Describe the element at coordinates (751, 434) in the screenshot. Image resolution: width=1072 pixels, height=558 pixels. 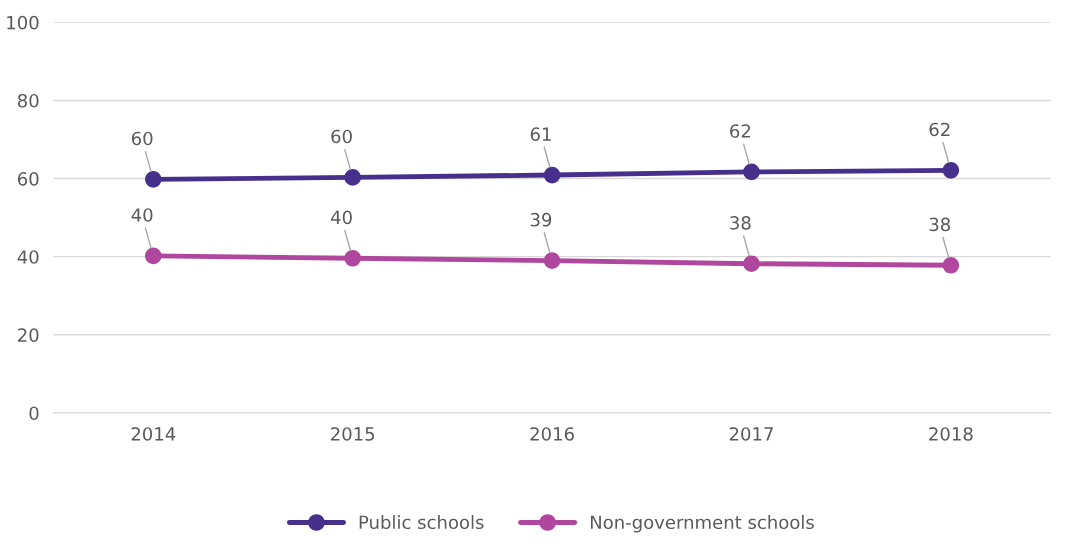
I see `x-tick-label: 2017` at that location.